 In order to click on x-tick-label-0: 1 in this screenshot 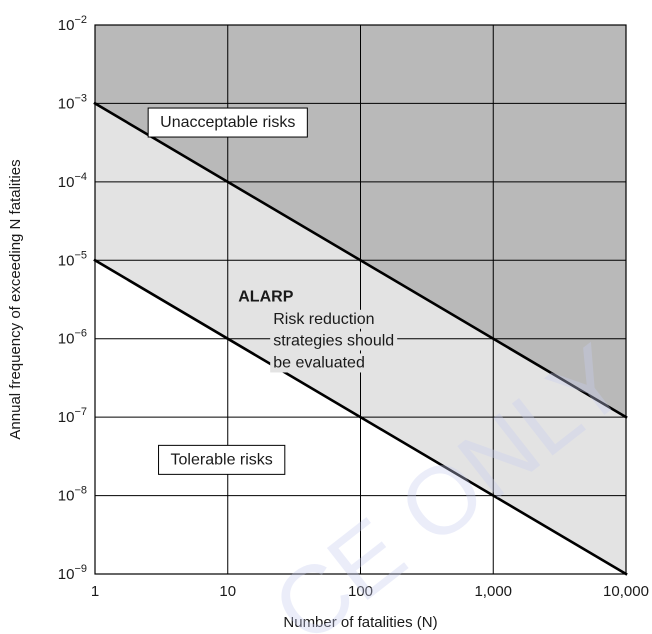, I will do `click(95, 591)`.